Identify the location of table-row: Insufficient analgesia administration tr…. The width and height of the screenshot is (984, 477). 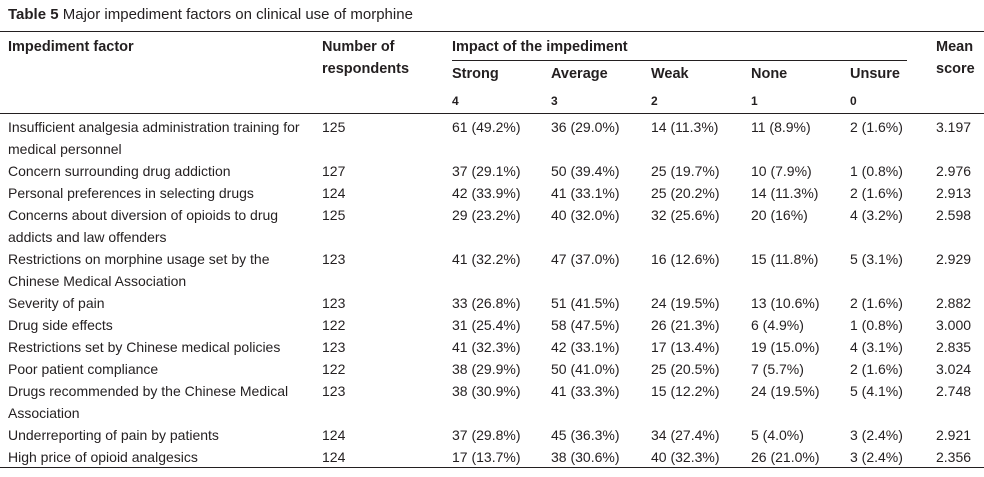
(492, 138).